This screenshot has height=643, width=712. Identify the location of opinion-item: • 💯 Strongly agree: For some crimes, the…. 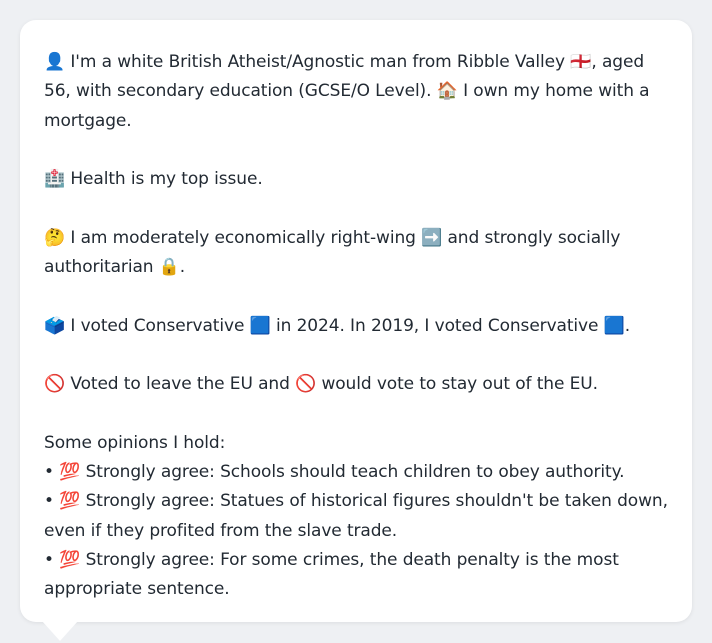
(331, 575).